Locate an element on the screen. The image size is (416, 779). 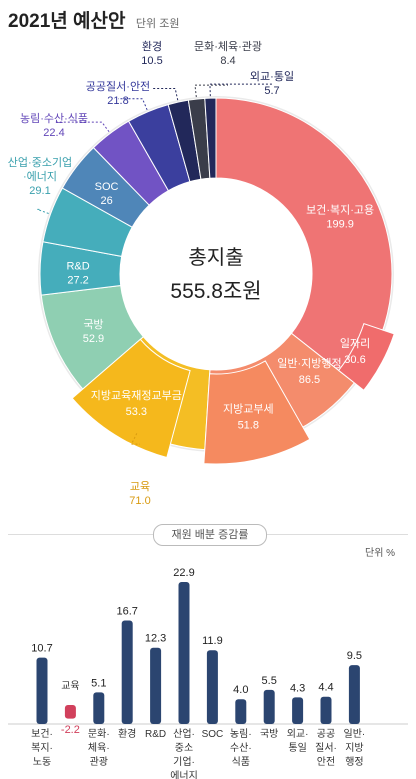
outside-label: 농림·수산·식품 is located at coordinates (54, 118).